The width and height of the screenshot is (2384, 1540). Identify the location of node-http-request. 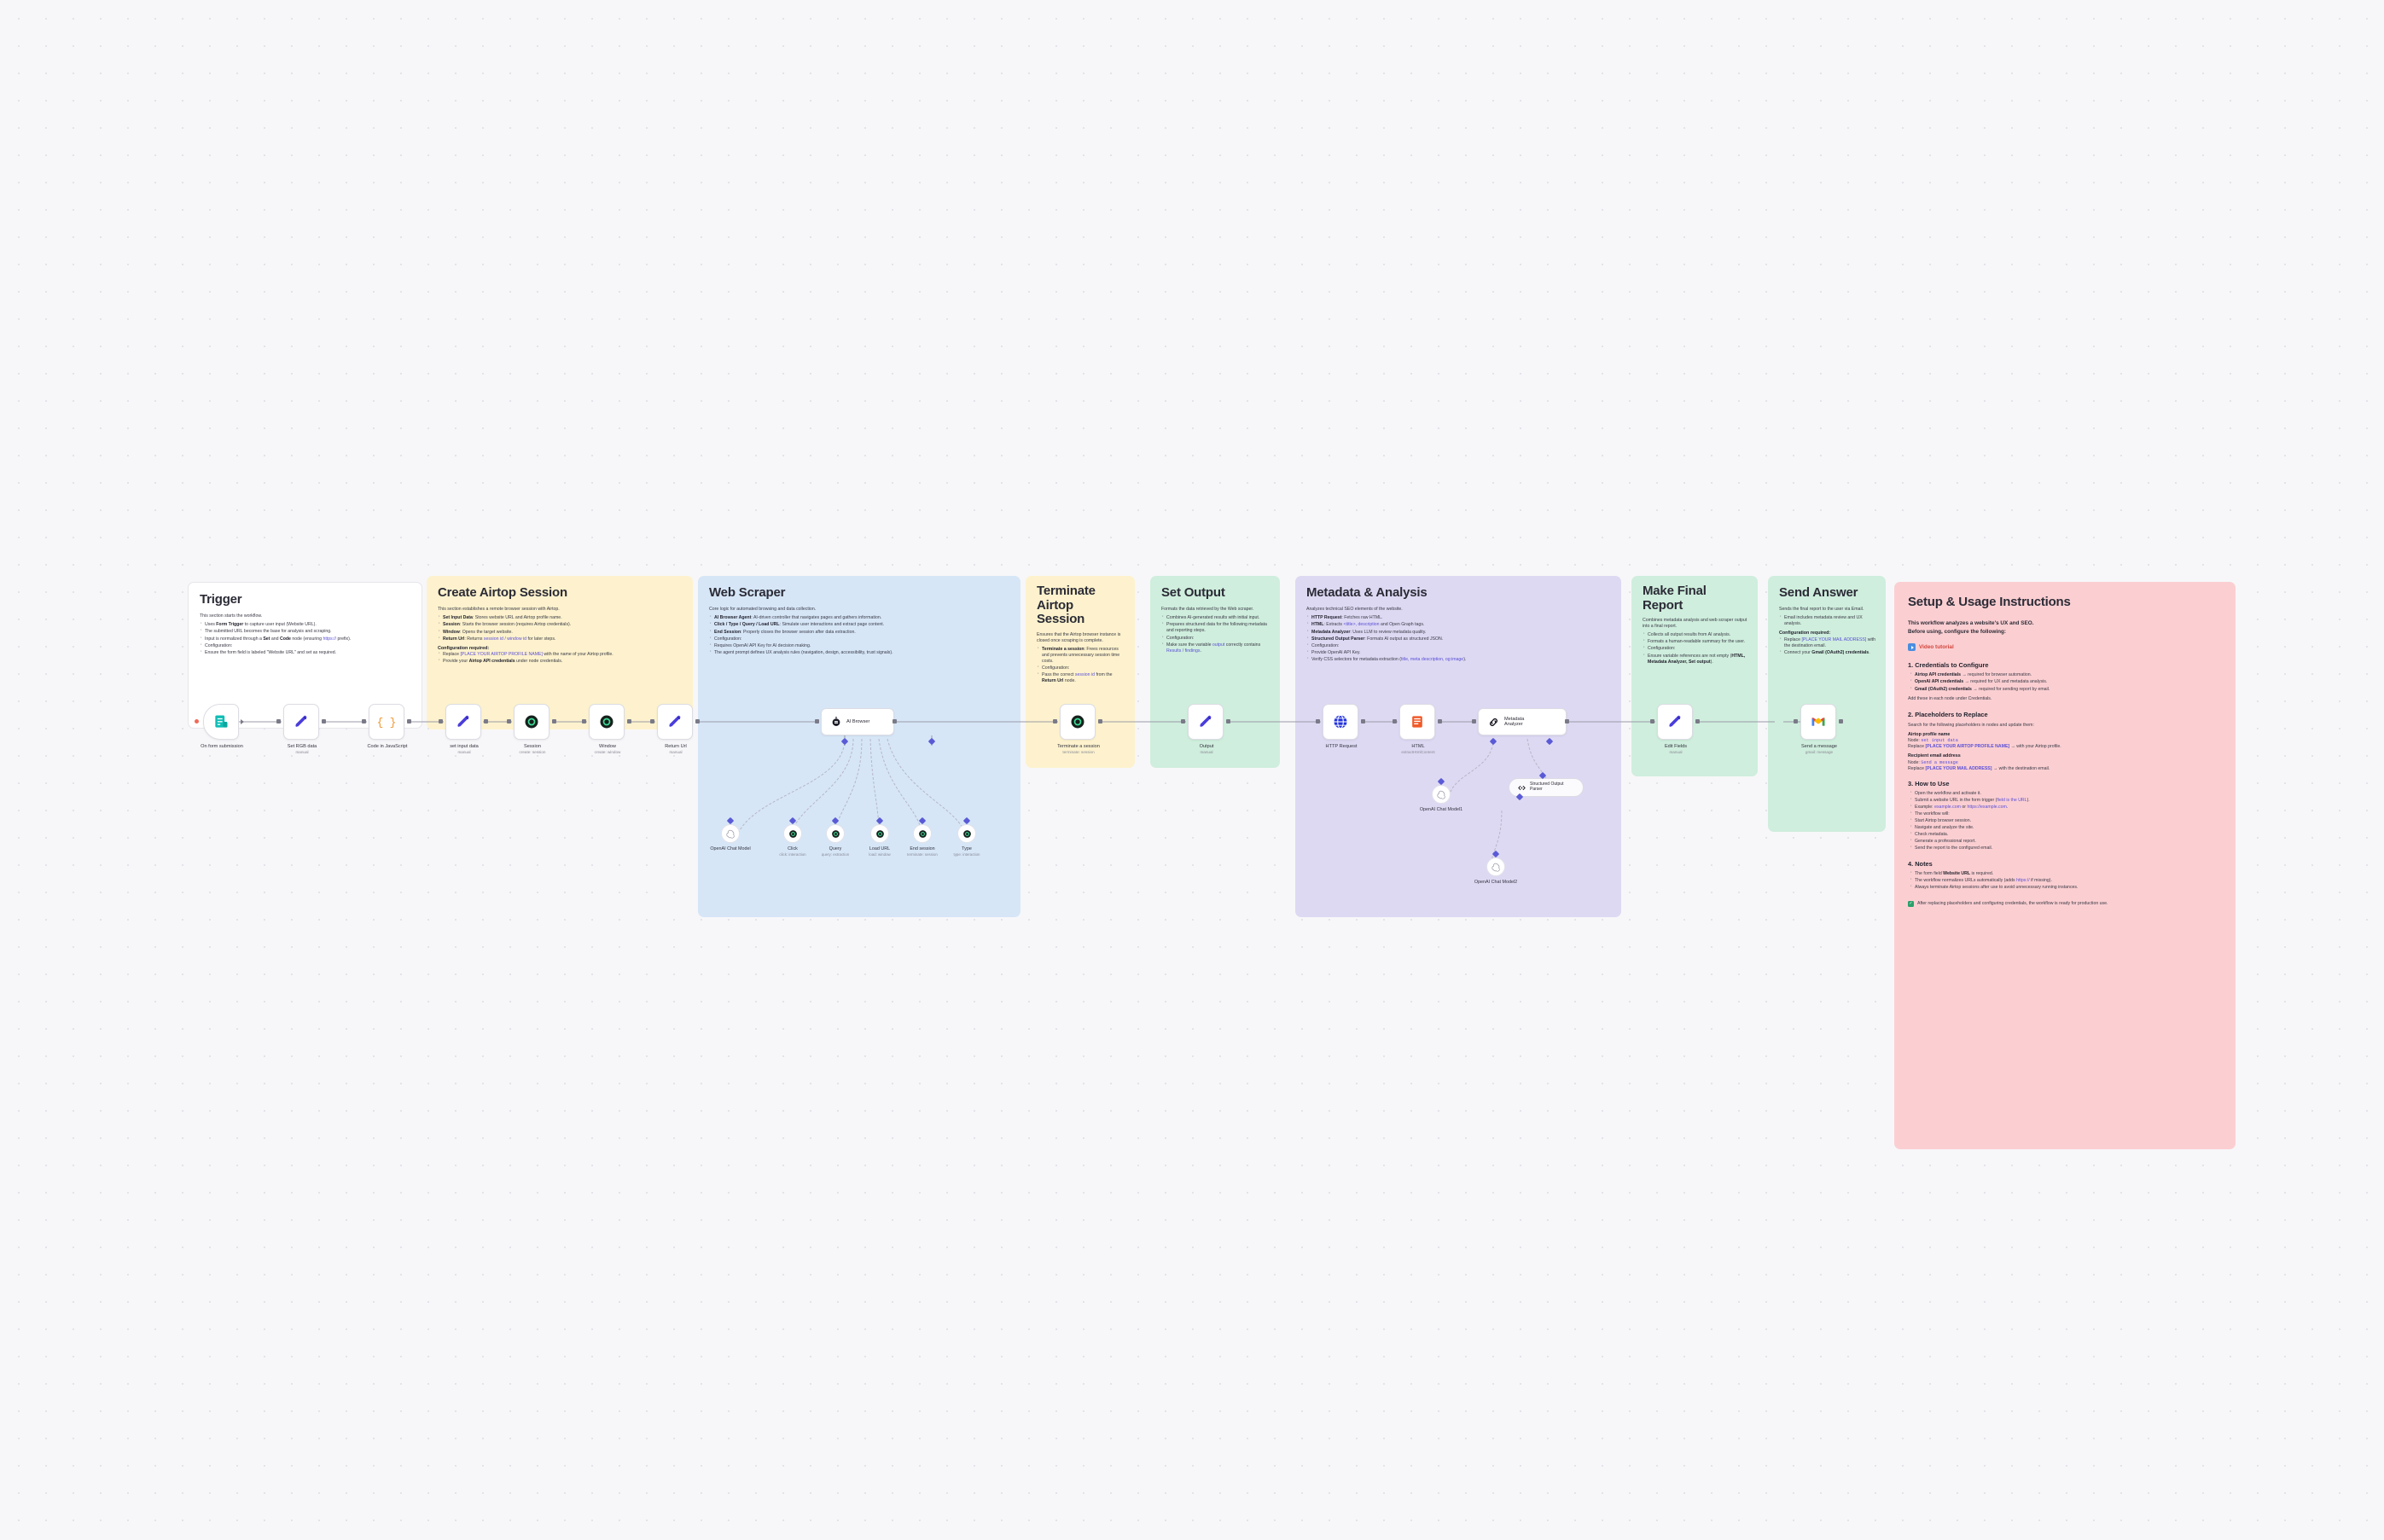
(1340, 722).